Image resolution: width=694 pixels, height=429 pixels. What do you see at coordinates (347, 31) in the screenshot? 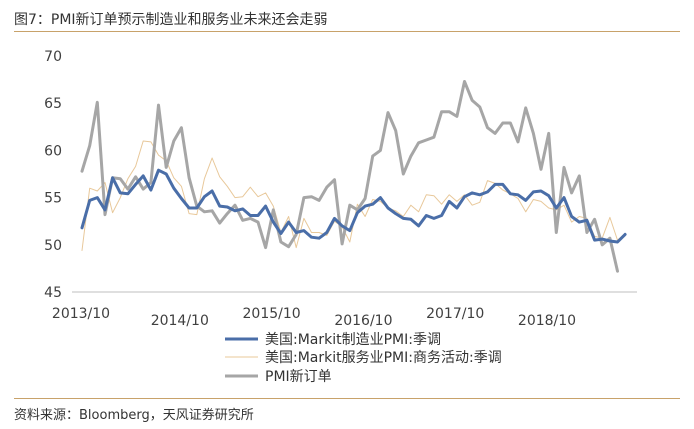
I see `title-rule` at bounding box center [347, 31].